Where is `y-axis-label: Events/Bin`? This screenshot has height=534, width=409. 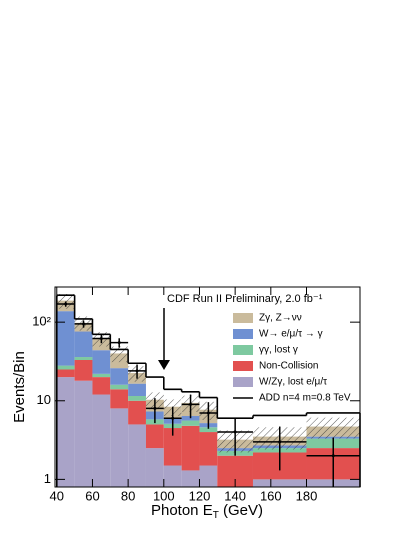
y-axis-label: Events/Bin is located at coordinates (19, 387).